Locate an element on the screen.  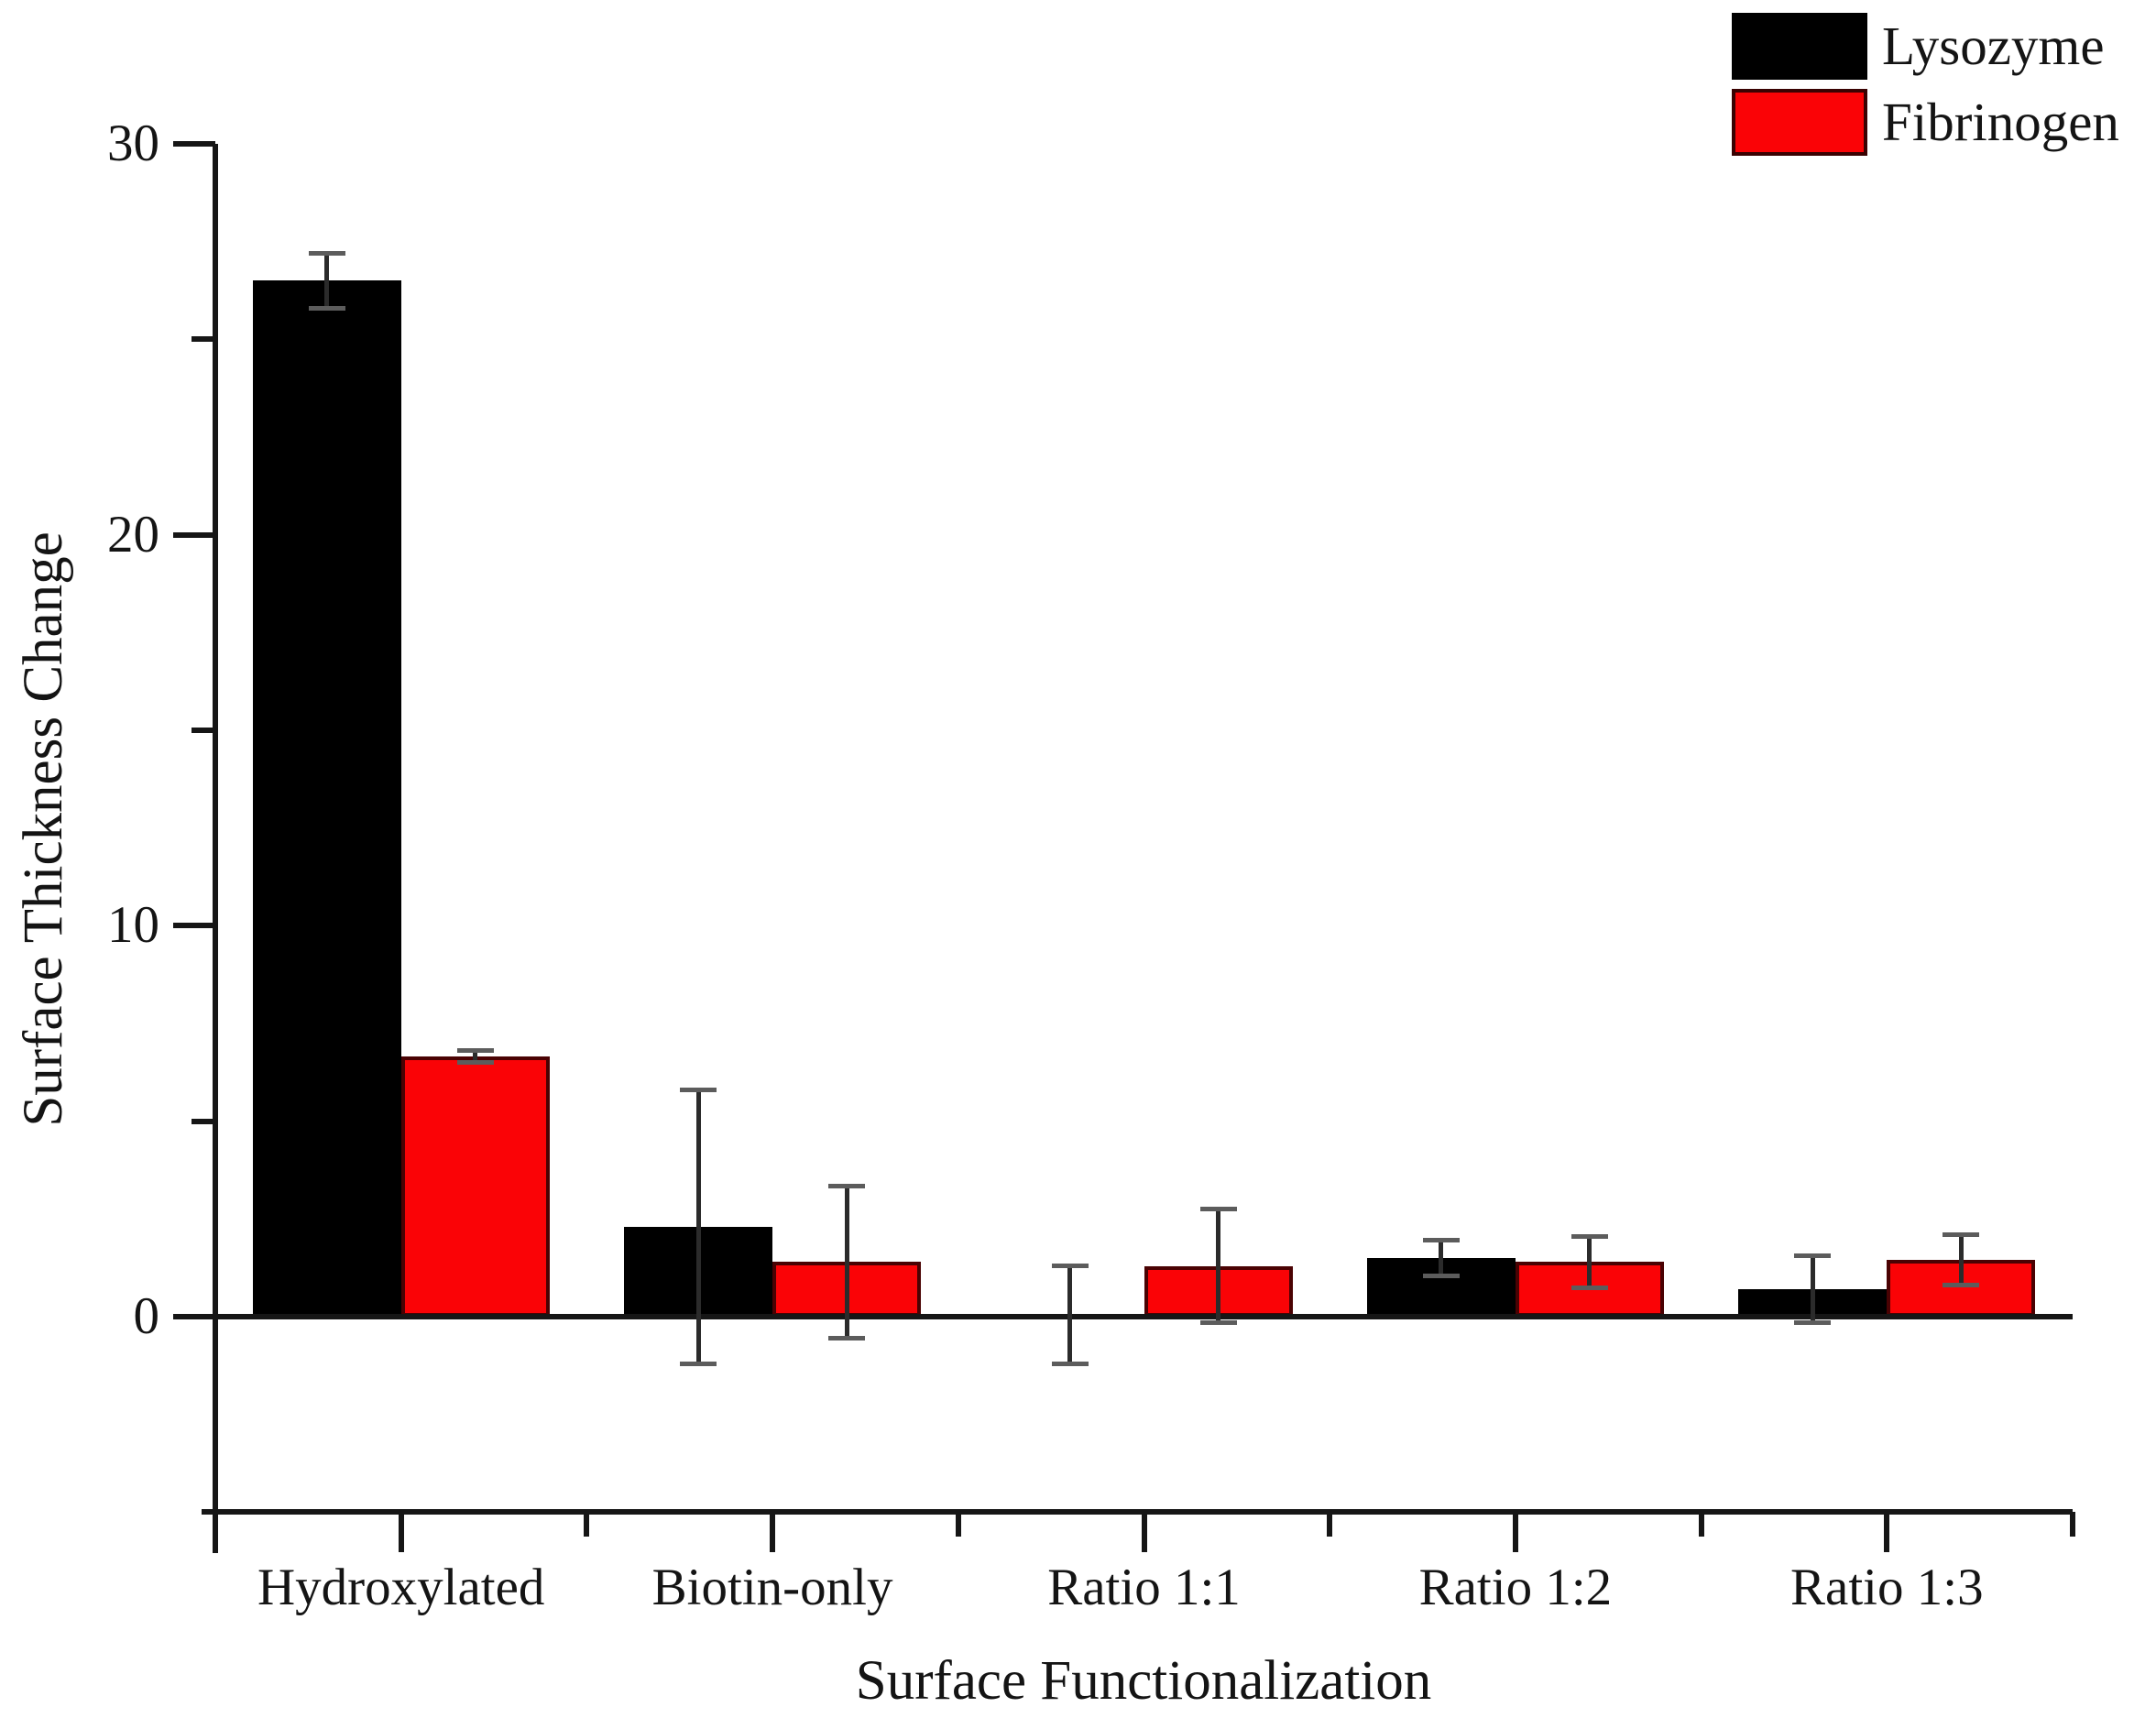
y-tick-label-30: 30 is located at coordinates (133, 143).